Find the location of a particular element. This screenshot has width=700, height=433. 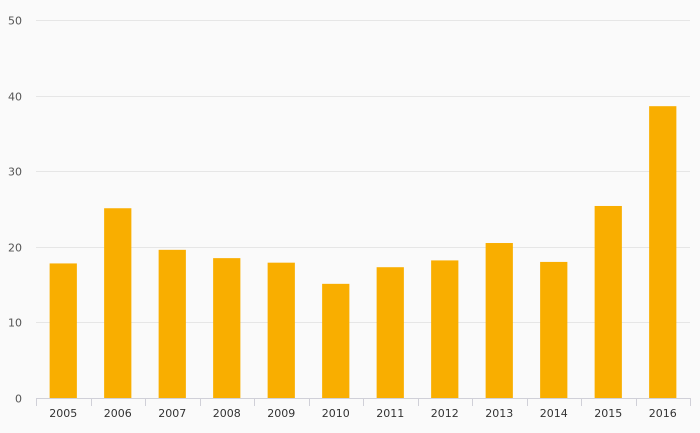

x-tick-label: 2006 is located at coordinates (118, 413).